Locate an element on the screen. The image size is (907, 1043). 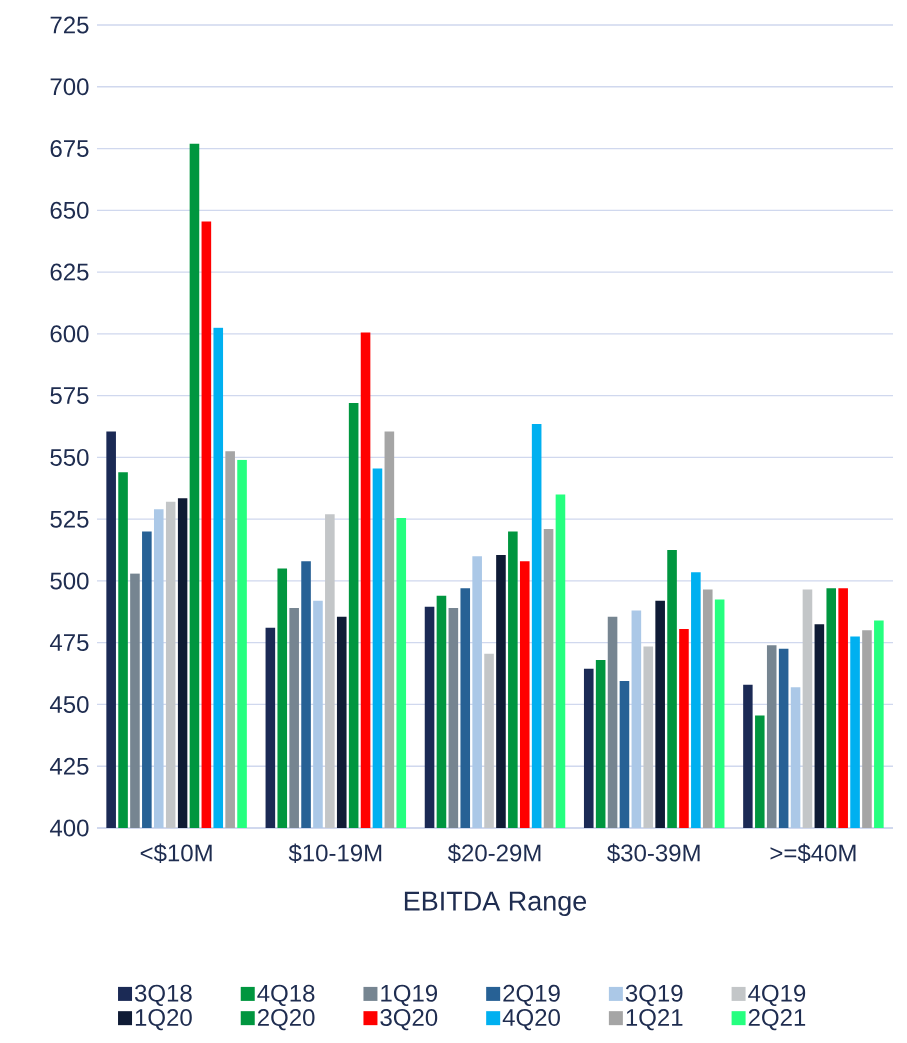
legend-label: 4Q18 is located at coordinates (286, 995).